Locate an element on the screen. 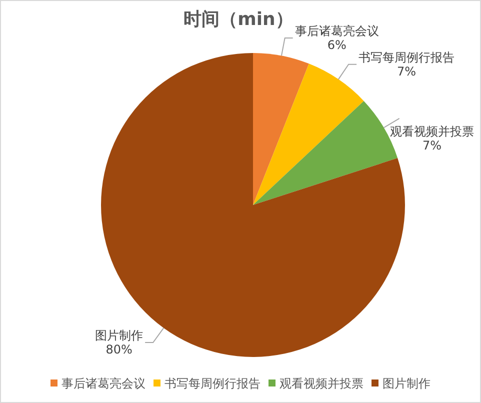 The image size is (481, 403). data-label: 80% is located at coordinates (119, 349).